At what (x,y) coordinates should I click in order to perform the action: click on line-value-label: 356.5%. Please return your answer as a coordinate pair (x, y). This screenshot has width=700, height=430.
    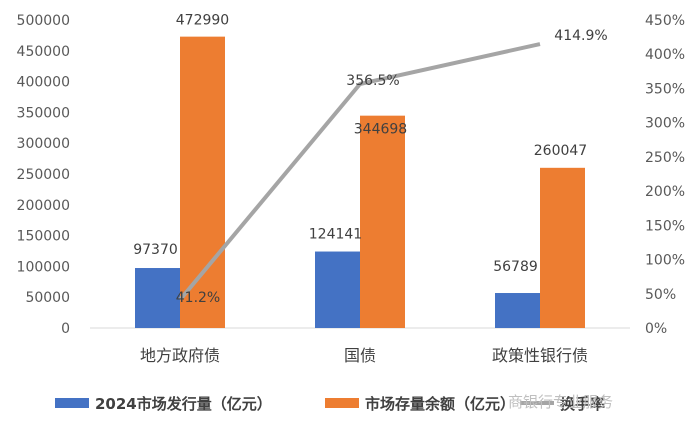
    Looking at the image, I should click on (372, 81).